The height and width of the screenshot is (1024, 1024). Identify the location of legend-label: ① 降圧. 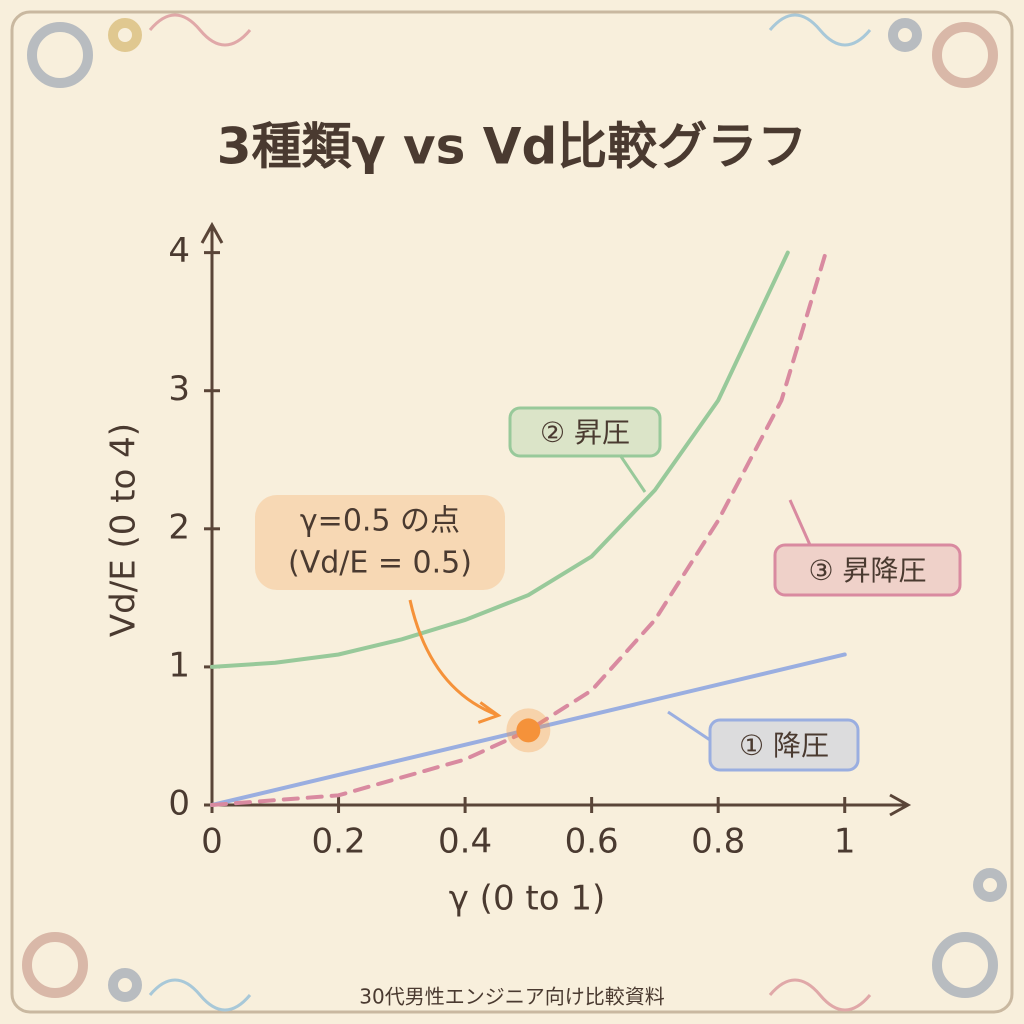
(784, 745).